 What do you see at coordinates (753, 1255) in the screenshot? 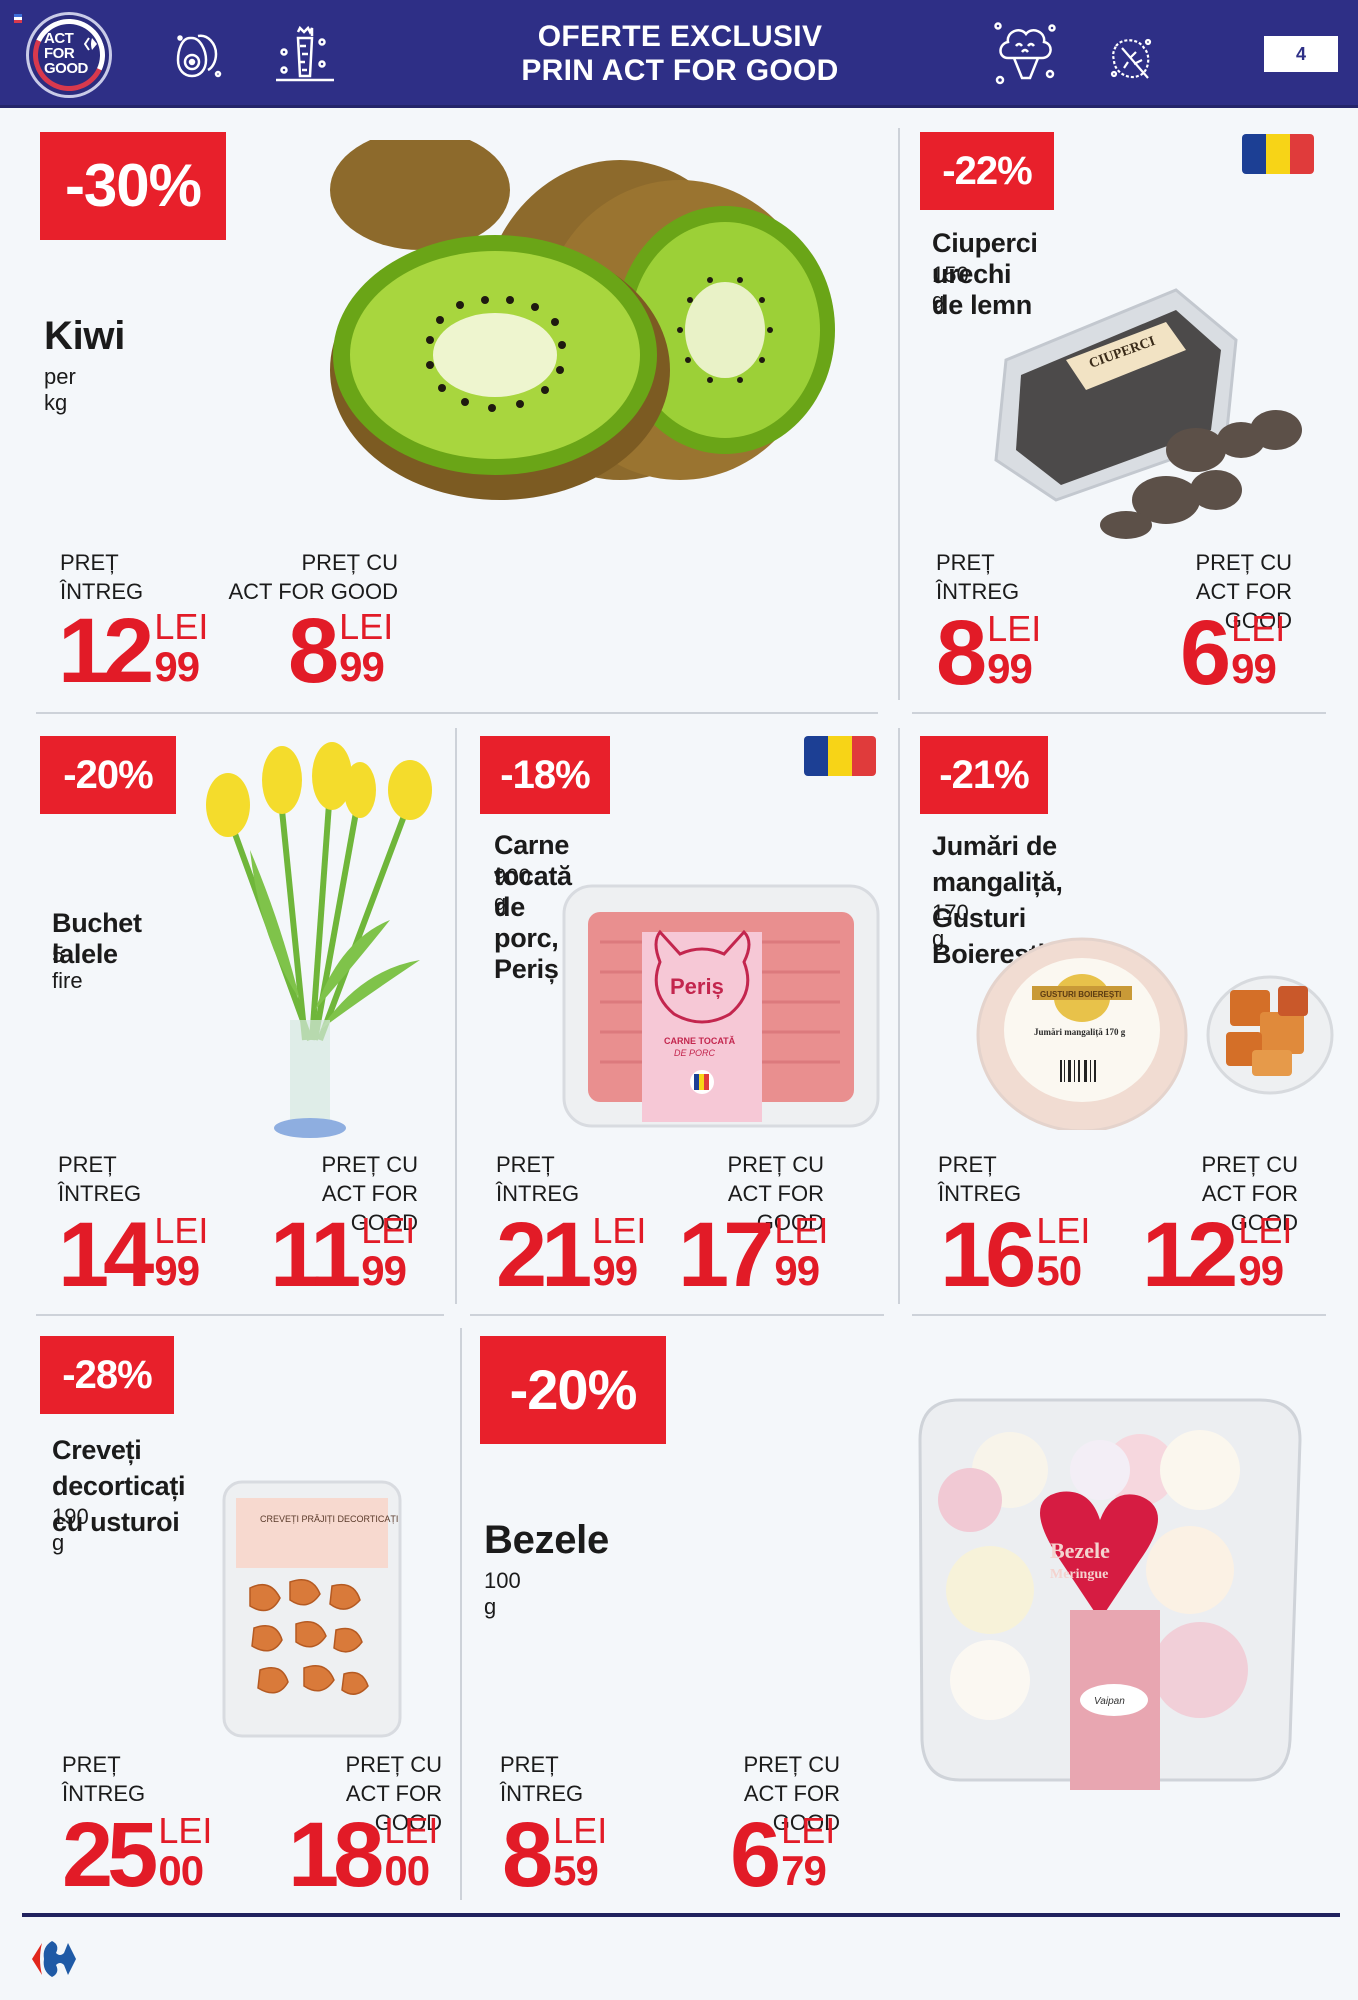
I see `afg-price: 17 LEI 99` at bounding box center [753, 1255].